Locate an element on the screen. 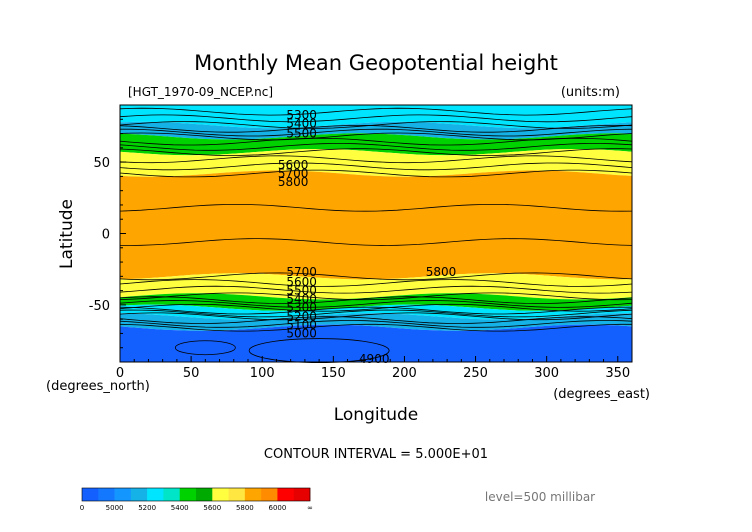 The image size is (752, 532). contour-label: 5000 is located at coordinates (301, 333).